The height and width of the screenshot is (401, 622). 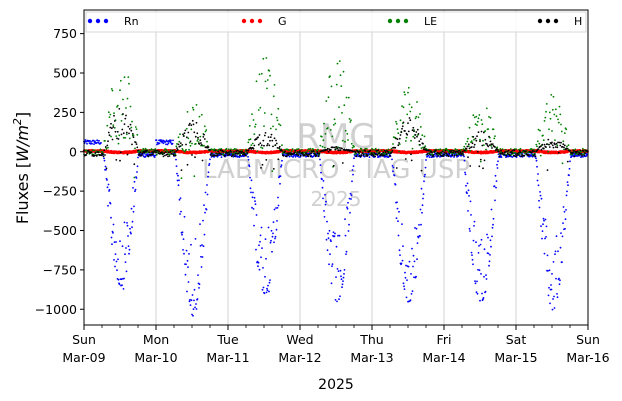 What do you see at coordinates (336, 170) in the screenshot?
I see `watermark-text: LABMICRO - IAG USP` at bounding box center [336, 170].